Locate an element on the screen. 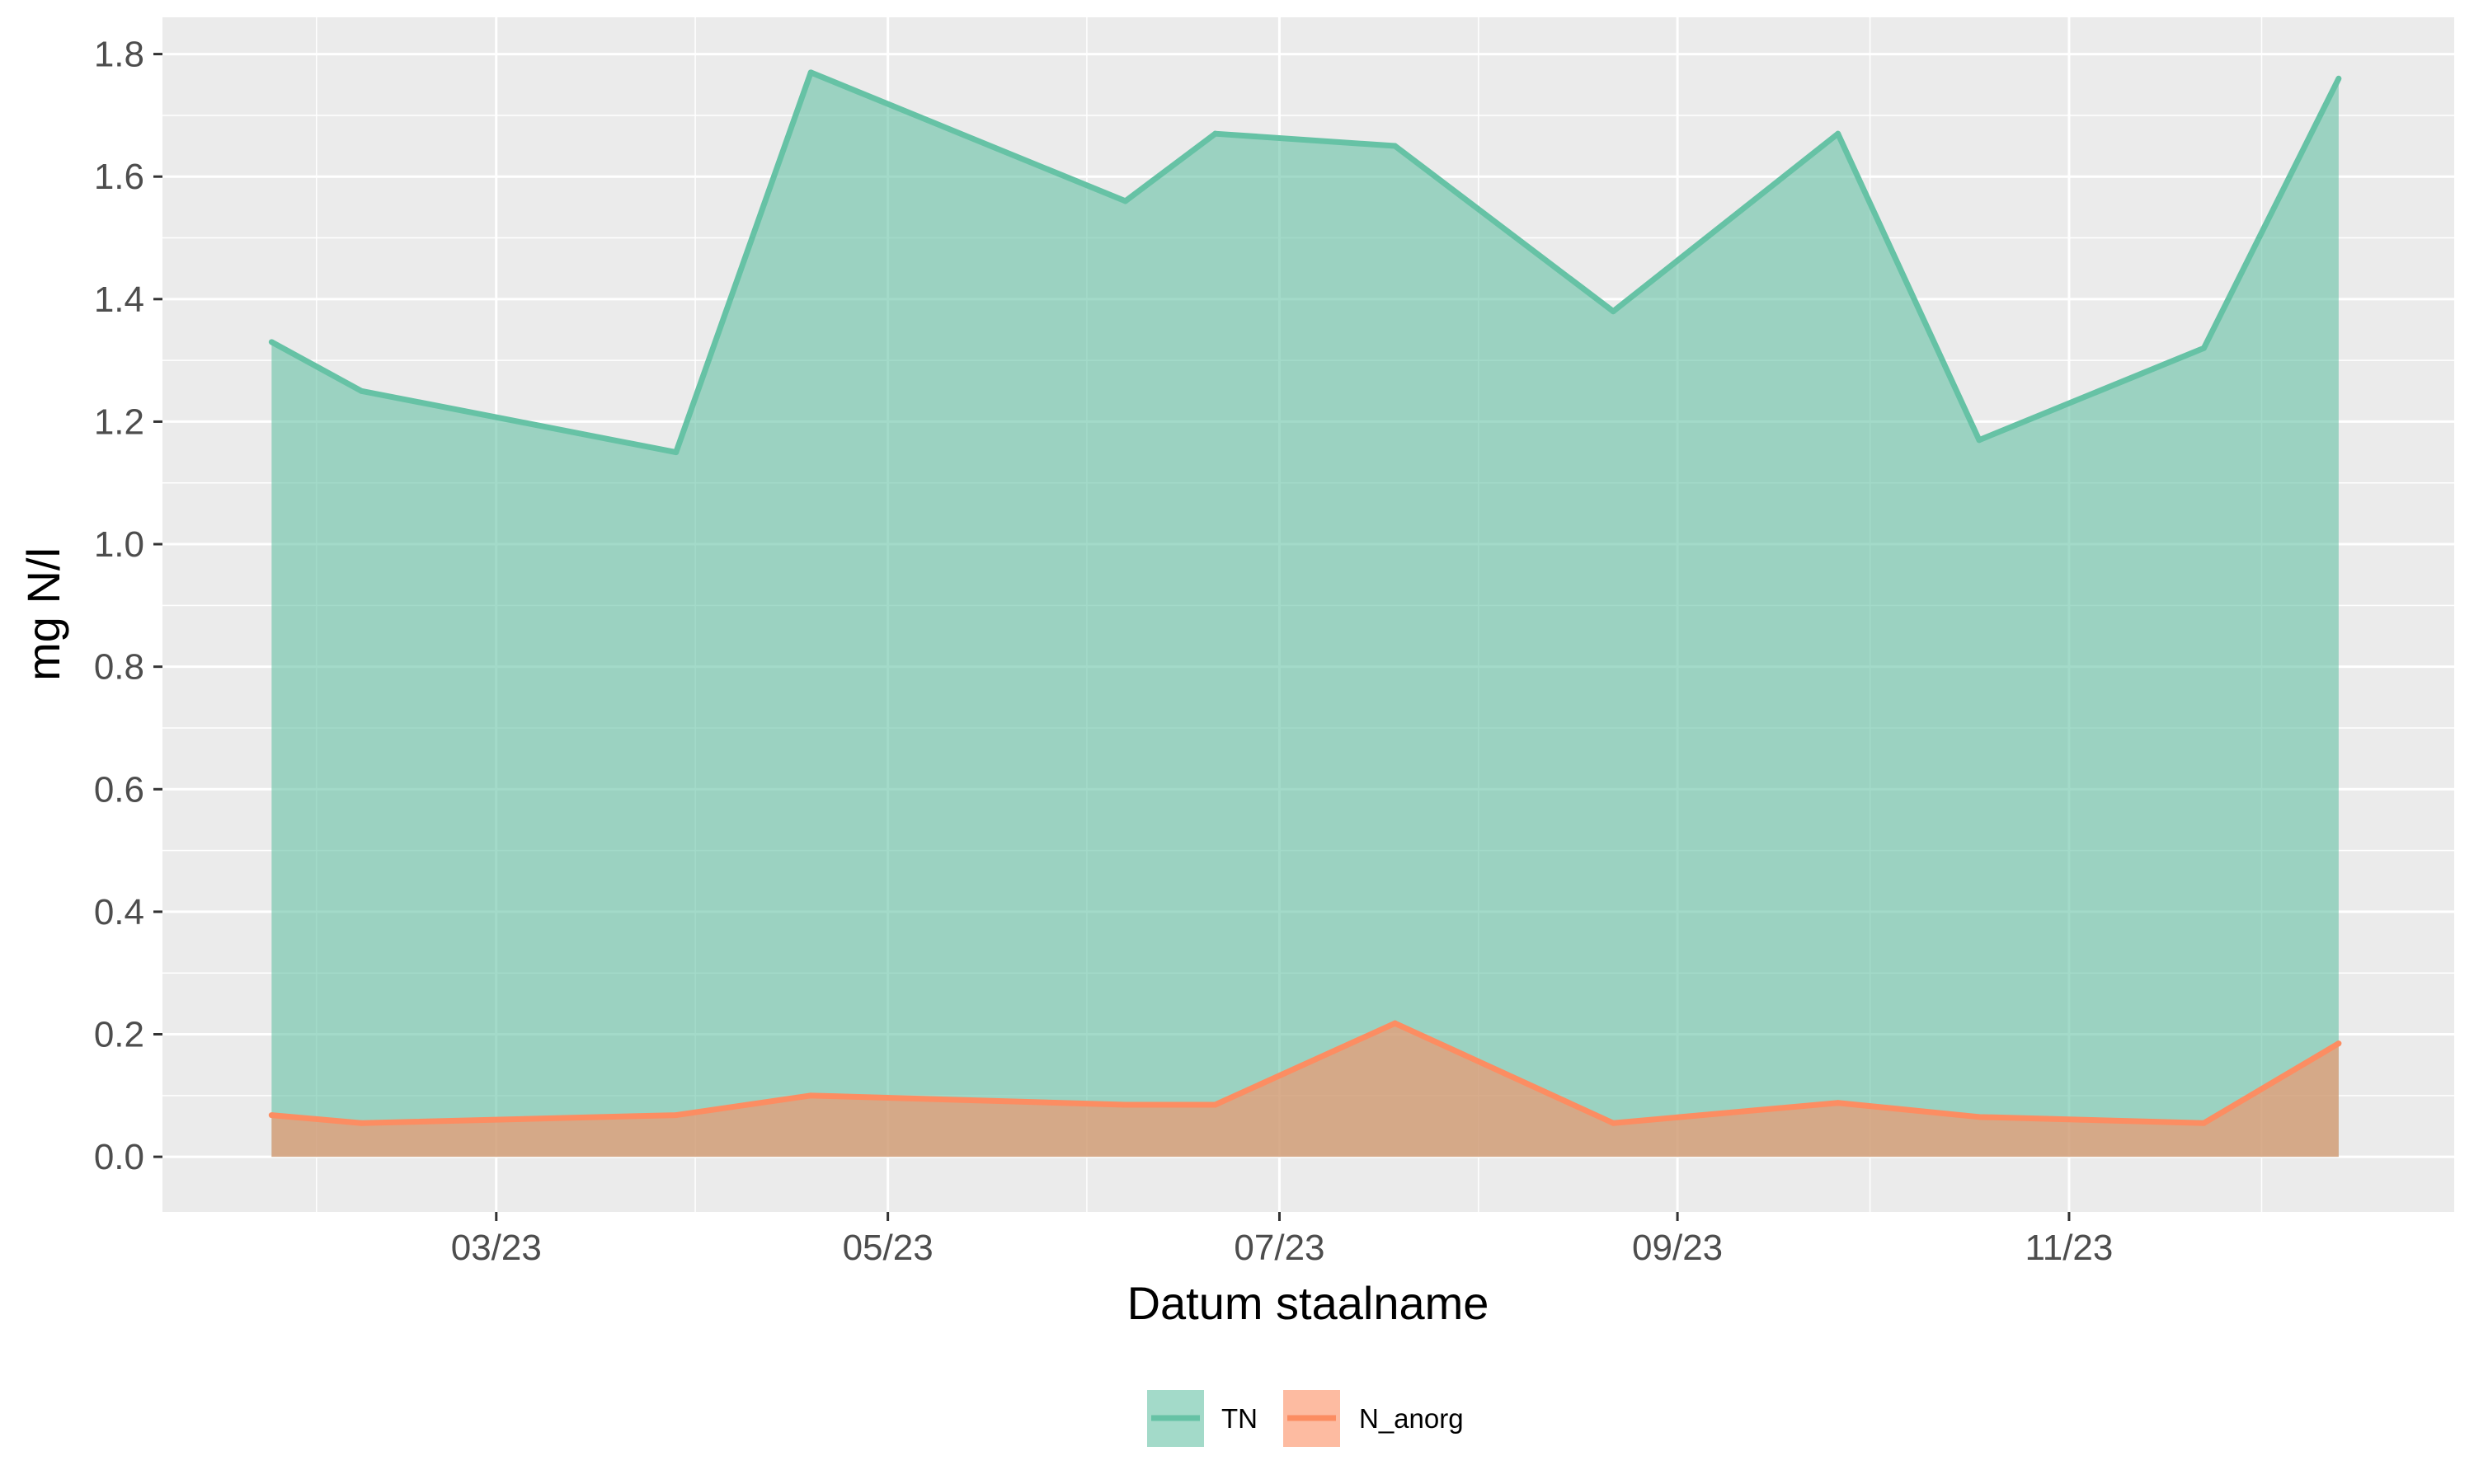 Image resolution: width=2474 pixels, height=1484 pixels. area-n-anorg is located at coordinates (1305, 1090).